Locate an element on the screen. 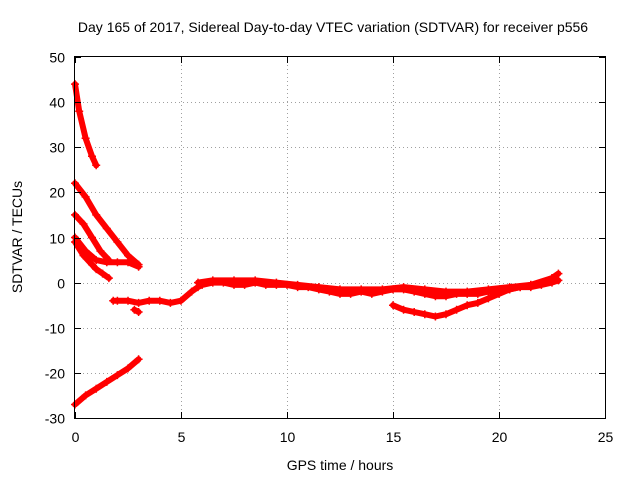 The image size is (640, 480). x-tick-label: 5 is located at coordinates (182, 437).